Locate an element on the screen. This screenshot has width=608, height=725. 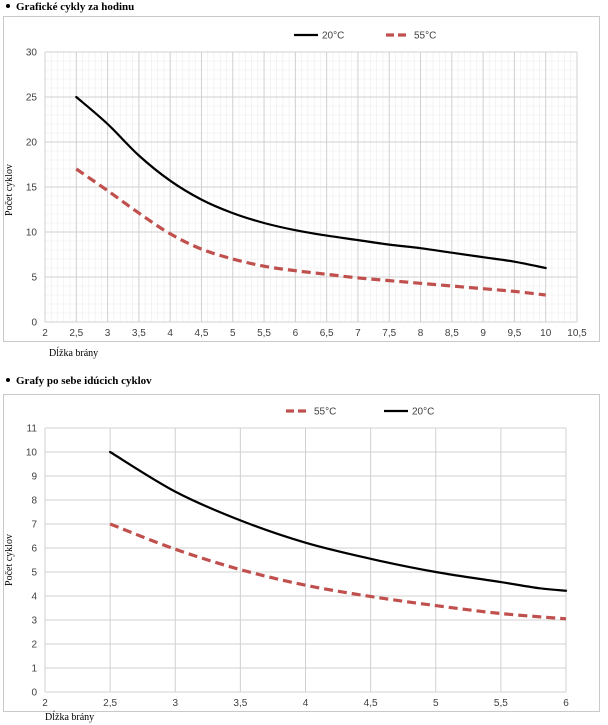
chart2-x-axis-label: Dĺžka brány is located at coordinates (70, 717).